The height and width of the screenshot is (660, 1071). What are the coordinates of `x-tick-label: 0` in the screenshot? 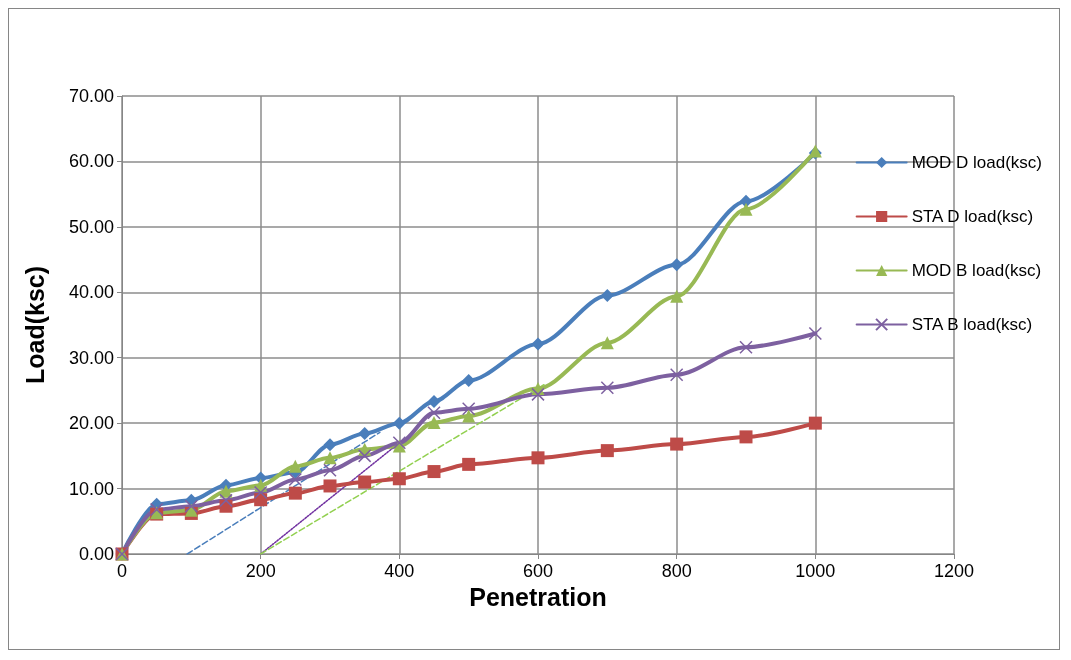 It's located at (122, 571).